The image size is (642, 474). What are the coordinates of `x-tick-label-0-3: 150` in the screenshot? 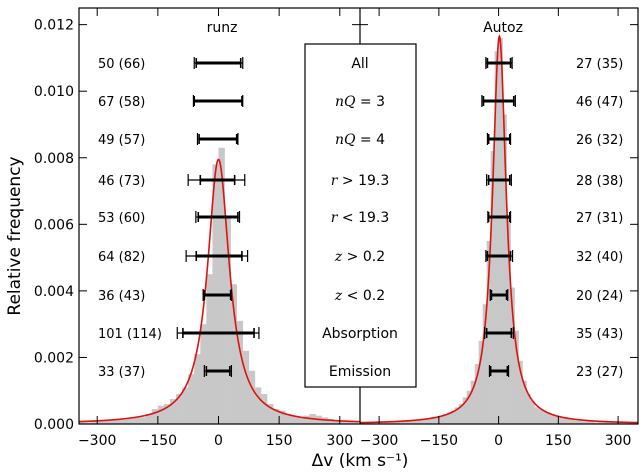 It's located at (279, 441).